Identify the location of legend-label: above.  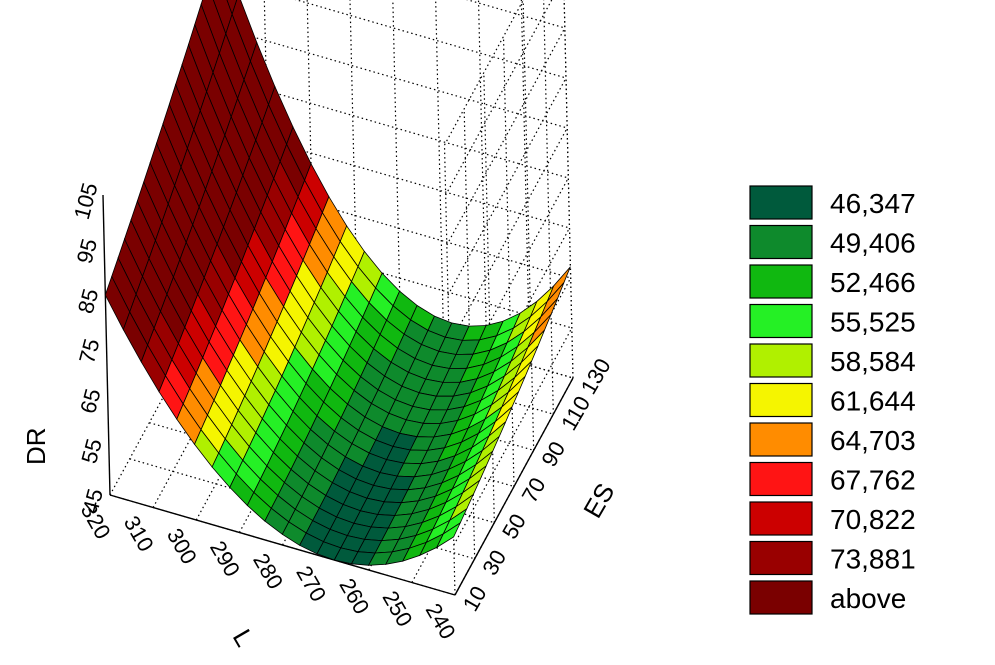
(868, 598).